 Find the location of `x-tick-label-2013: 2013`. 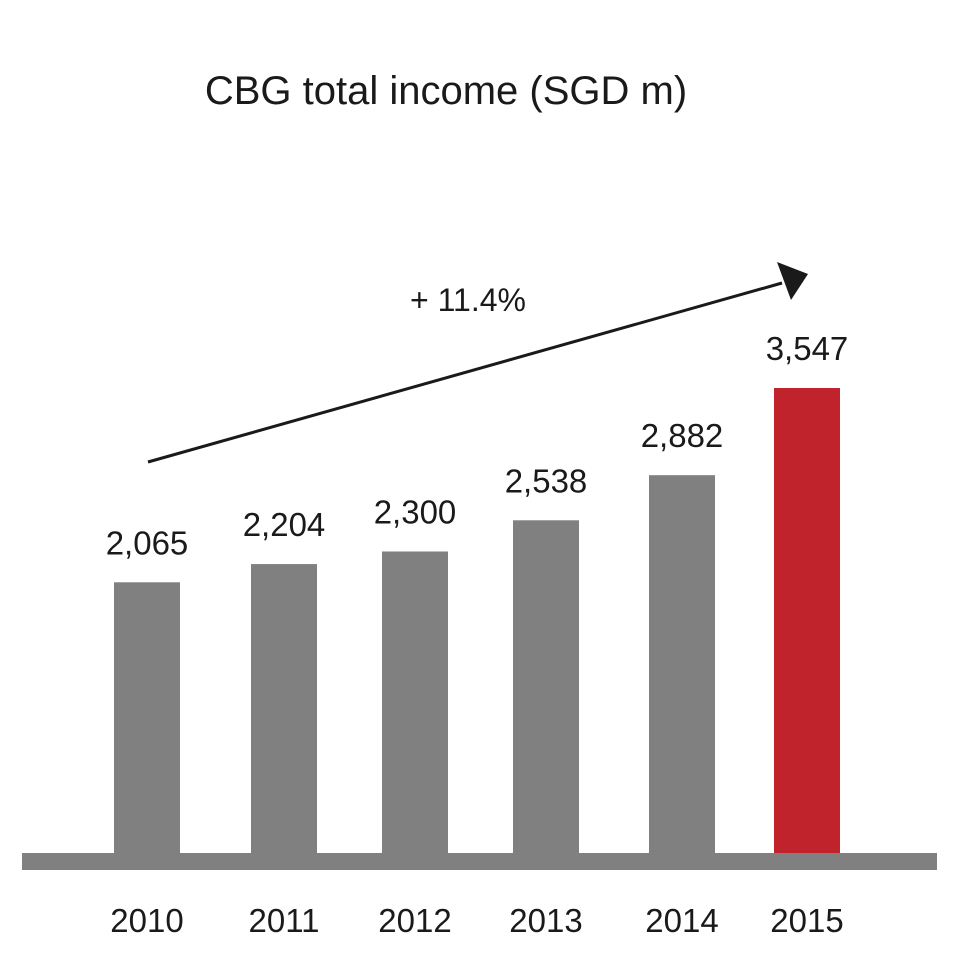

x-tick-label-2013: 2013 is located at coordinates (545, 920).